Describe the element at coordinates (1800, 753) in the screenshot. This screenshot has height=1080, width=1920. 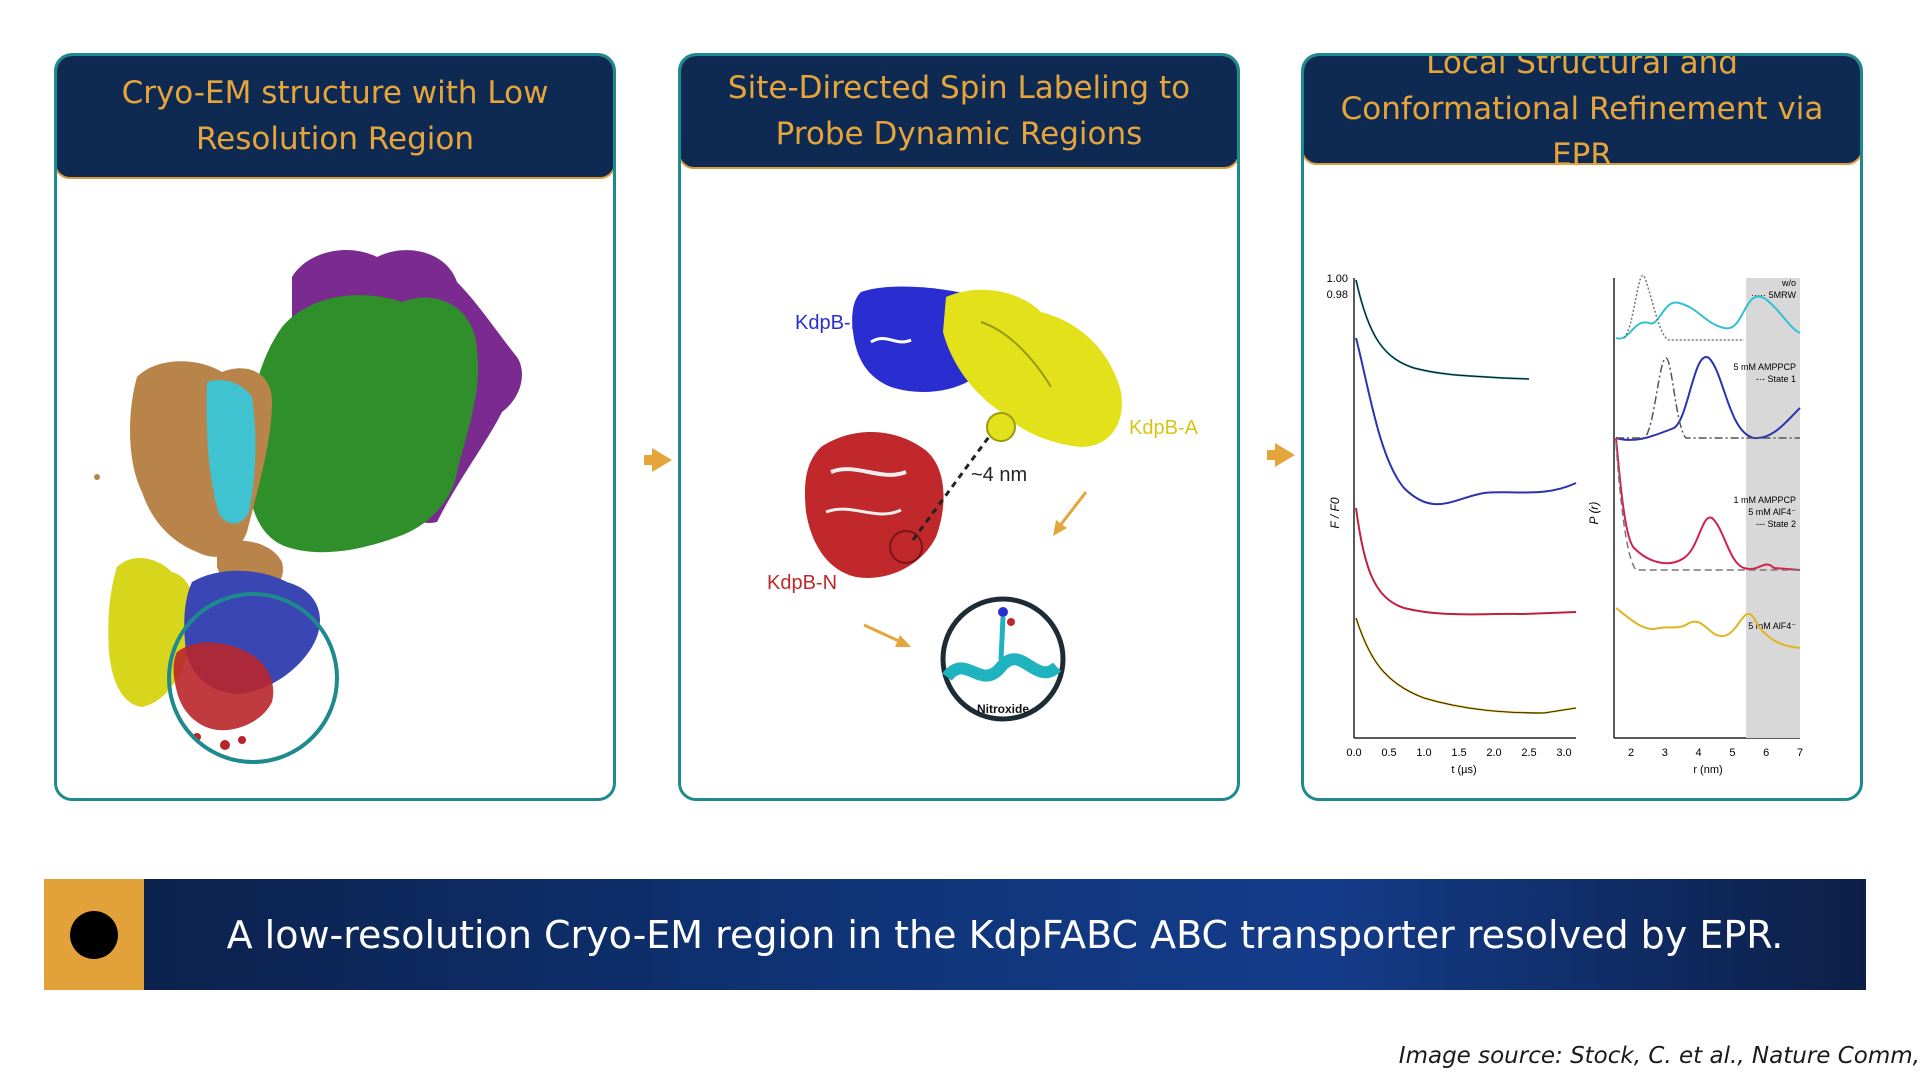
I see `right-xtick-label: 7` at that location.